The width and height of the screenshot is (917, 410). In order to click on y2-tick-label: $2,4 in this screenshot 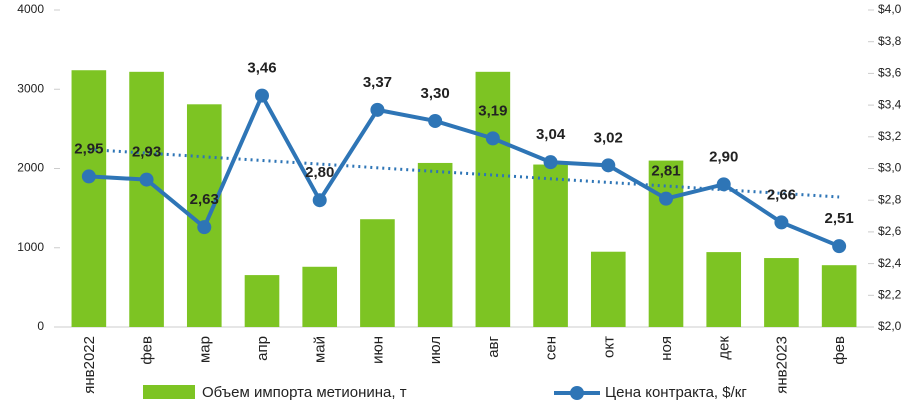, I will do `click(890, 263)`.